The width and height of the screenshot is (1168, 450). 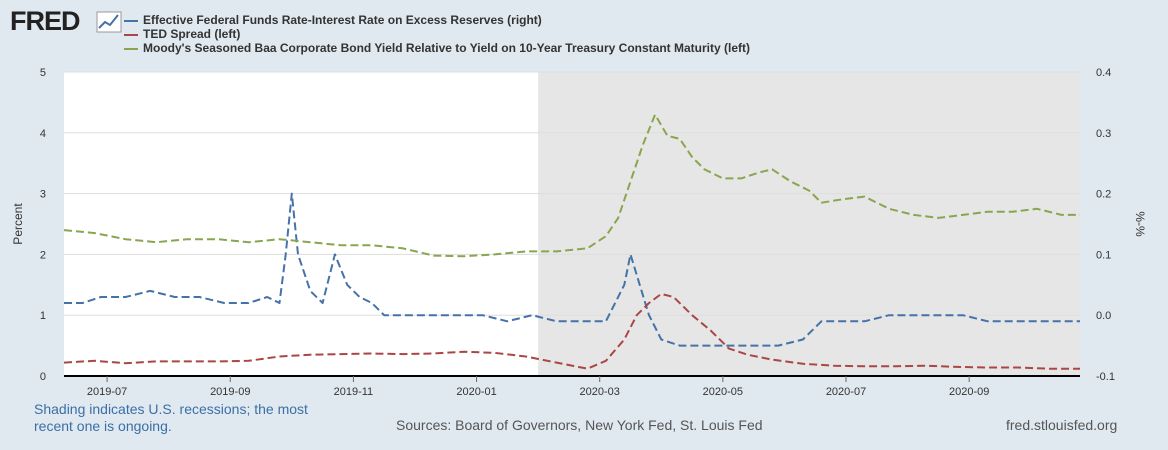 I want to click on y-right-tick-label: 0.3, so click(x=1103, y=134).